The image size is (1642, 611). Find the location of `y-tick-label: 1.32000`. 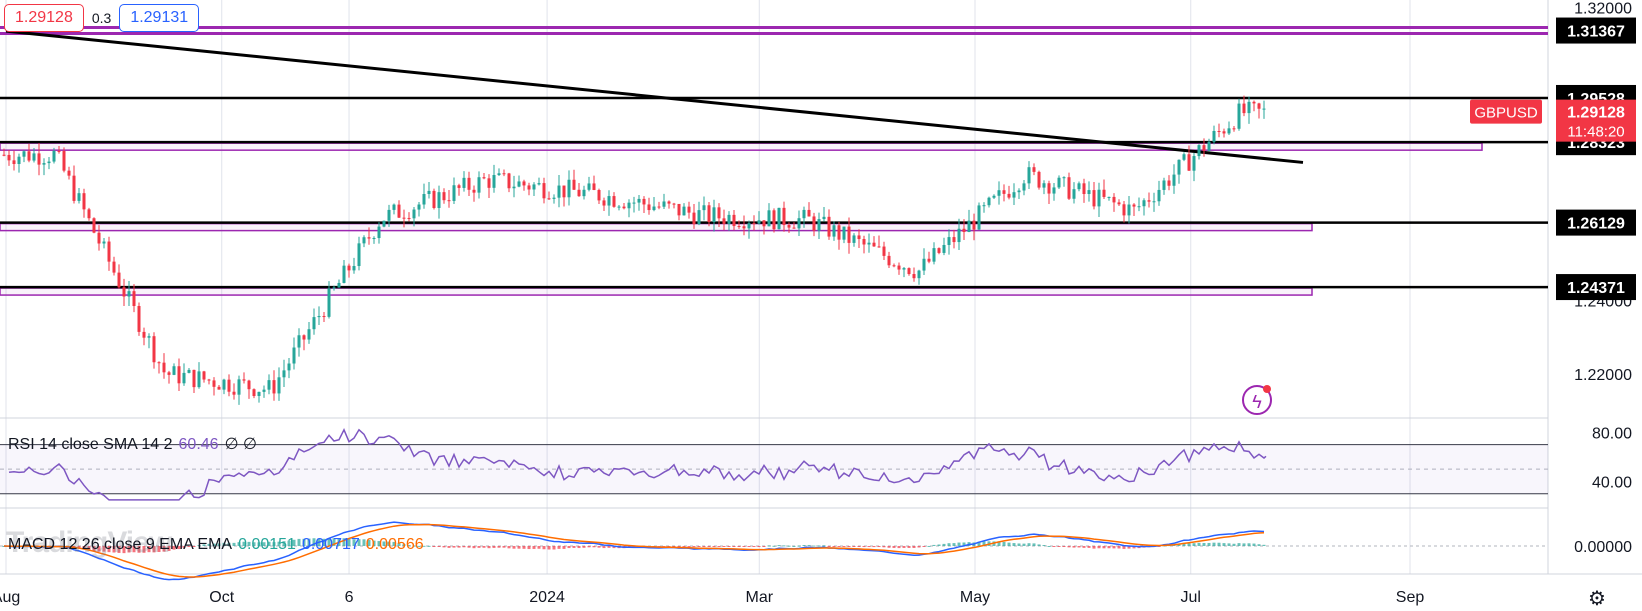

y-tick-label: 1.32000 is located at coordinates (1603, 8).